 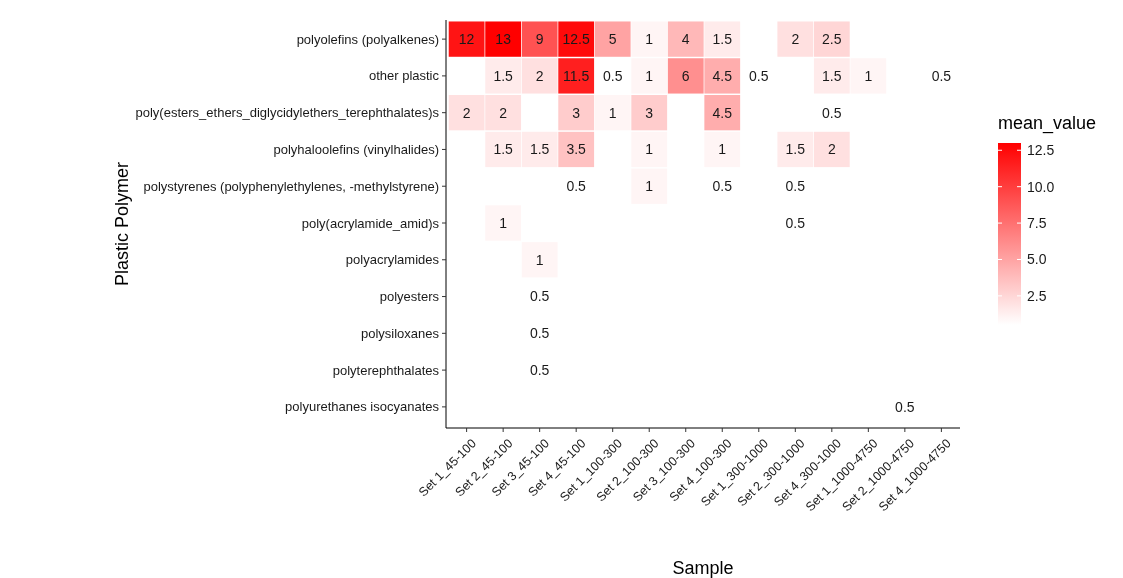 What do you see at coordinates (576, 149) in the screenshot?
I see `data-label: 3.5` at bounding box center [576, 149].